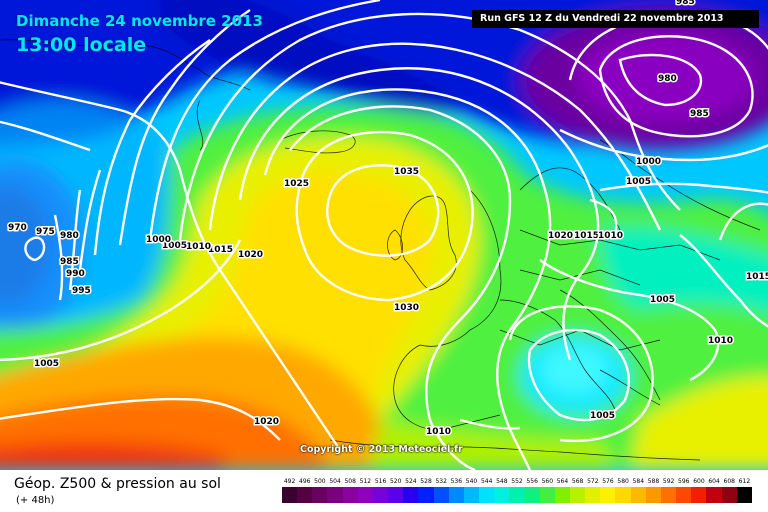 The width and height of the screenshot is (768, 512). I want to click on isobar-label: 1030, so click(406, 308).